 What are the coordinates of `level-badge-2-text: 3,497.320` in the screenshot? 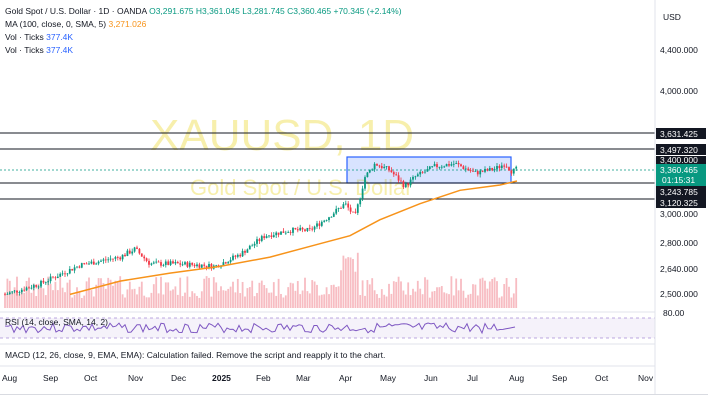 It's located at (679, 150).